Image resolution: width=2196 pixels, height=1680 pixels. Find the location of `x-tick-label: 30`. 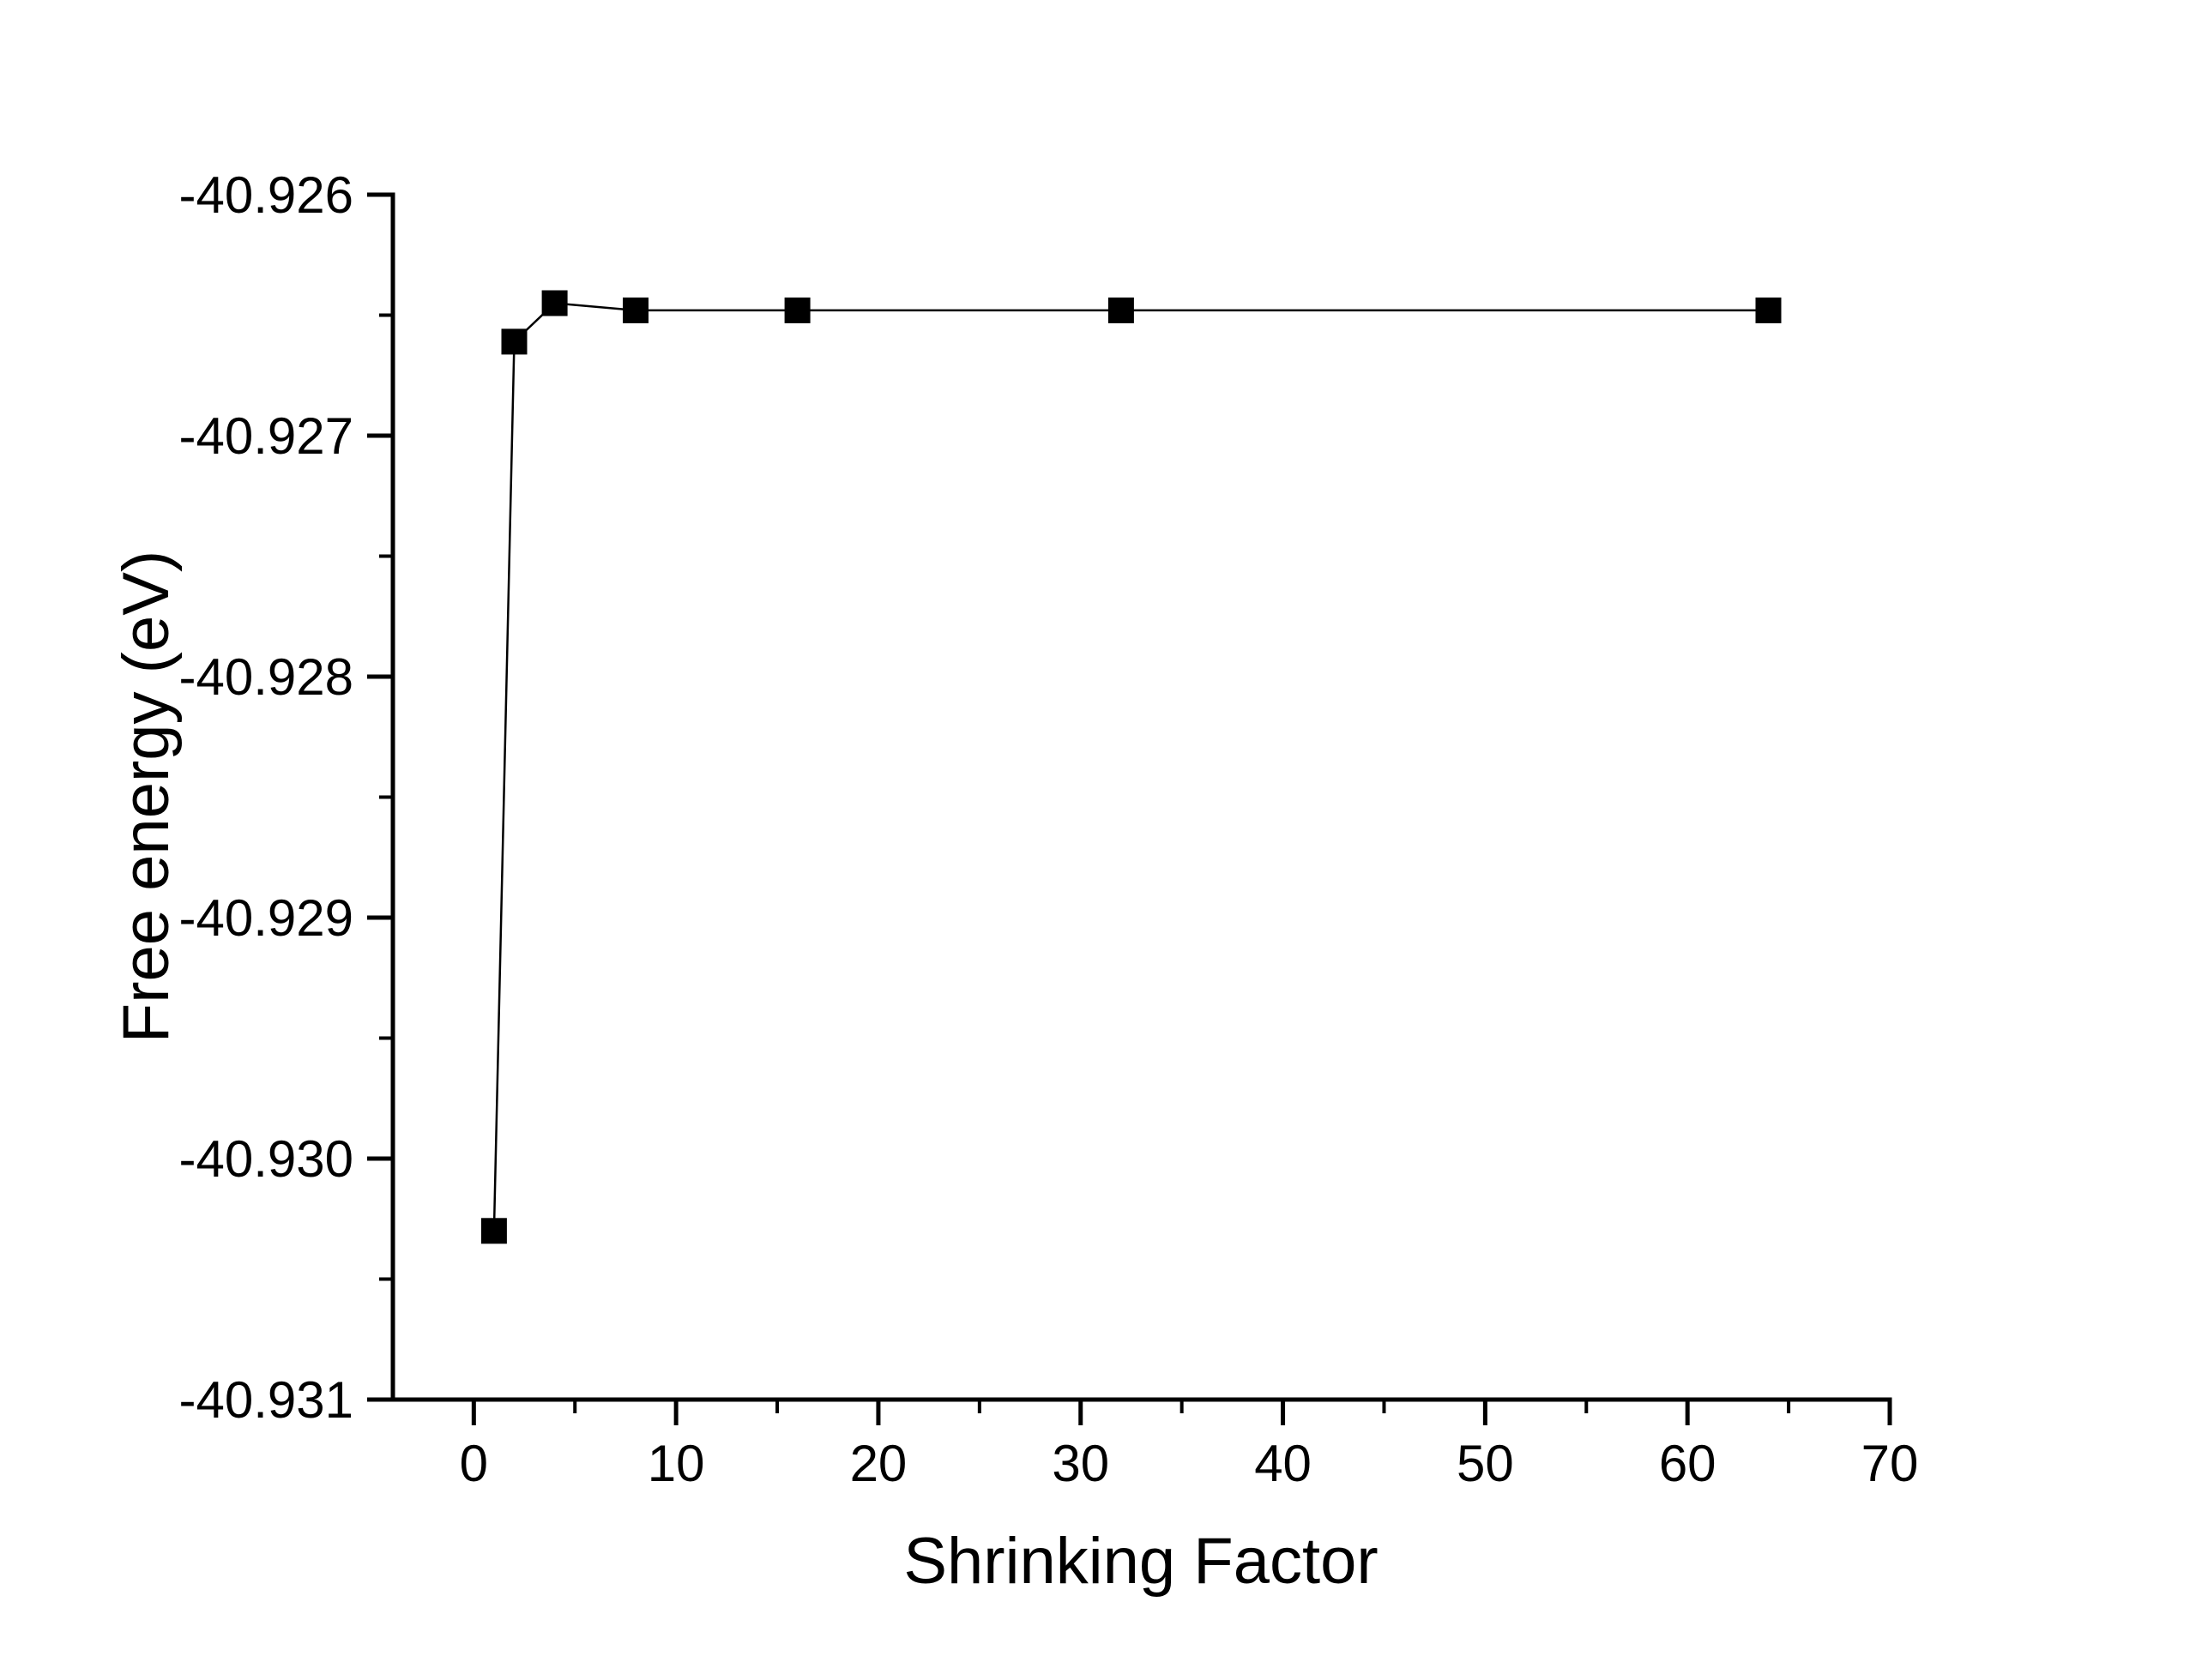

x-tick-label: 30 is located at coordinates (1080, 1463).